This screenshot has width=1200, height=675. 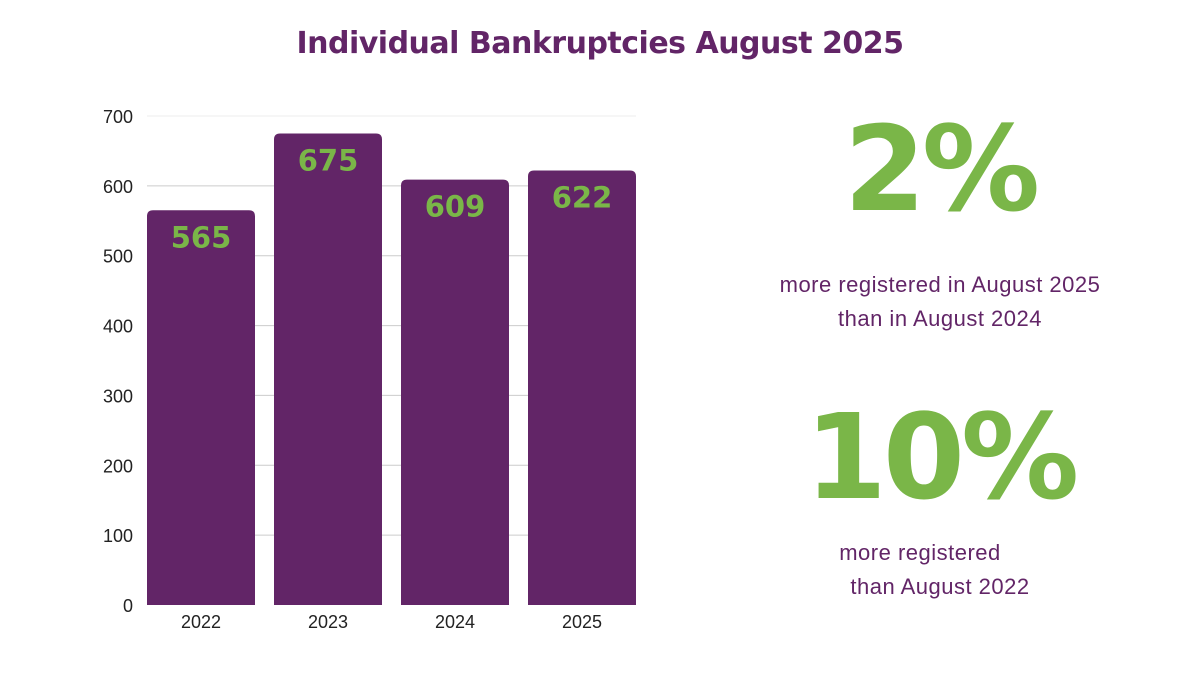 I want to click on stat-3yr-line2: than August 2022, so click(x=940, y=586).